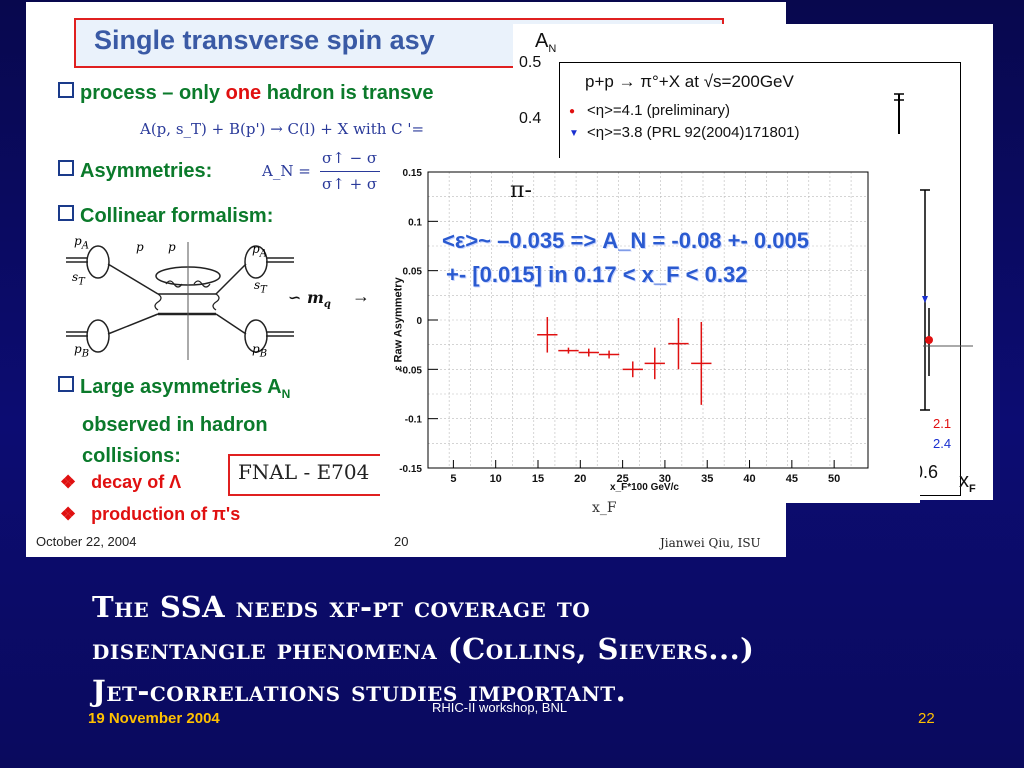 This screenshot has width=1024, height=768. Describe the element at coordinates (181, 387) in the screenshot. I see `bullet-large-1: Large asymmetries A` at that location.